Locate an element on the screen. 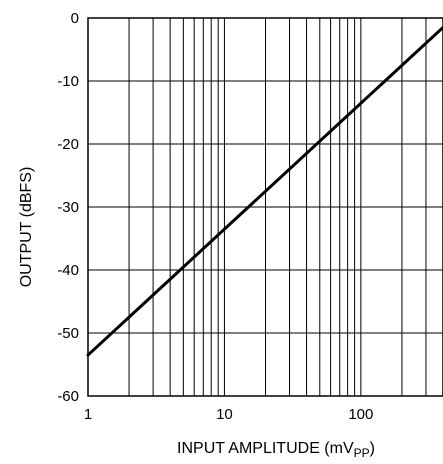 The image size is (443, 464). y-tick-label: -20 is located at coordinates (68, 144).